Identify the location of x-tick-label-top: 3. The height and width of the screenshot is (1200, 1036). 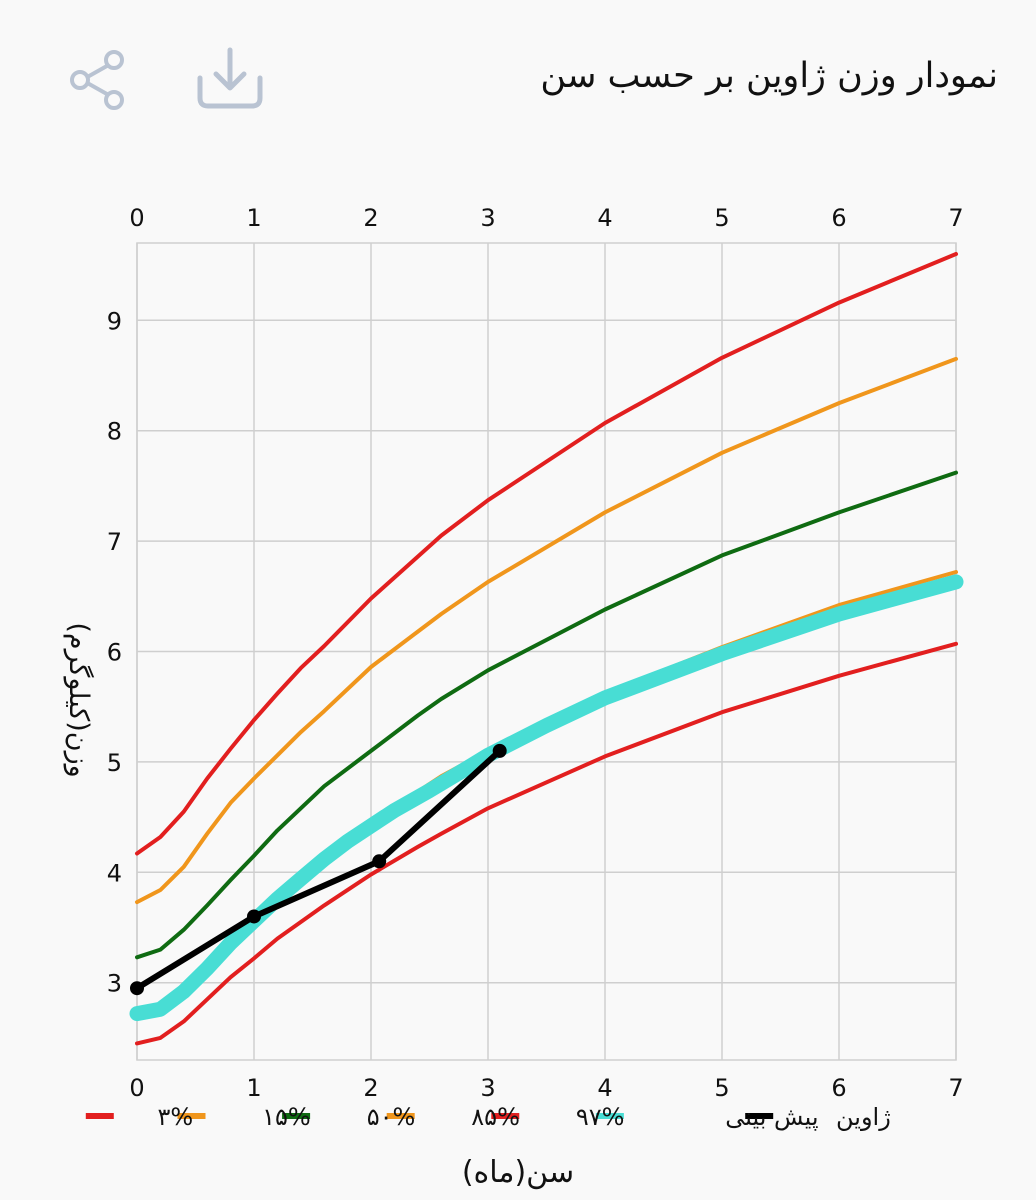
(487, 218).